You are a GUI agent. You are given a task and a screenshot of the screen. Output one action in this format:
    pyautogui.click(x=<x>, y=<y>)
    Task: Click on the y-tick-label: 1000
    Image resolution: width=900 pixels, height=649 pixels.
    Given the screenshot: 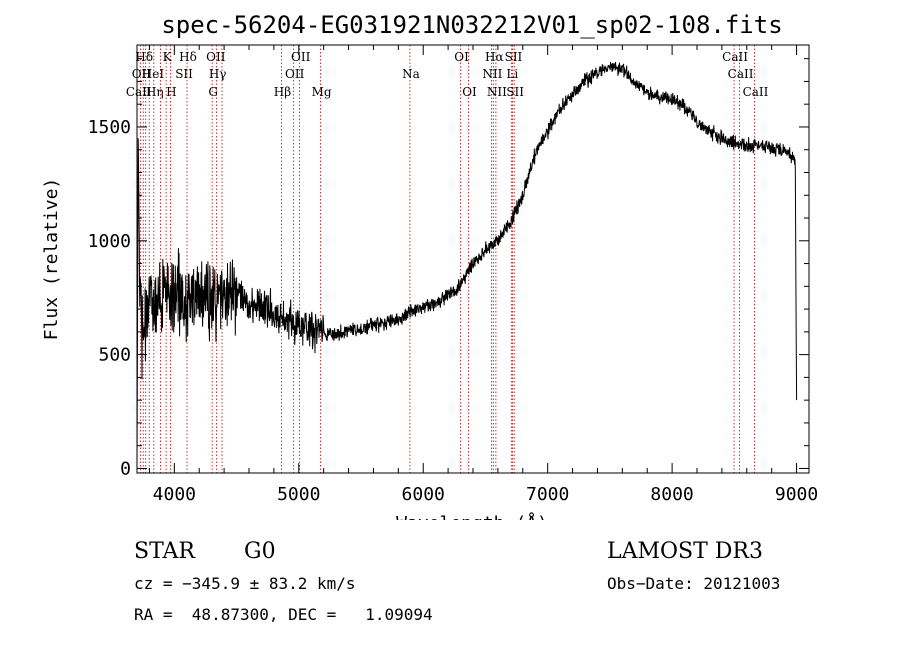 What is the action you would take?
    pyautogui.click(x=109, y=241)
    